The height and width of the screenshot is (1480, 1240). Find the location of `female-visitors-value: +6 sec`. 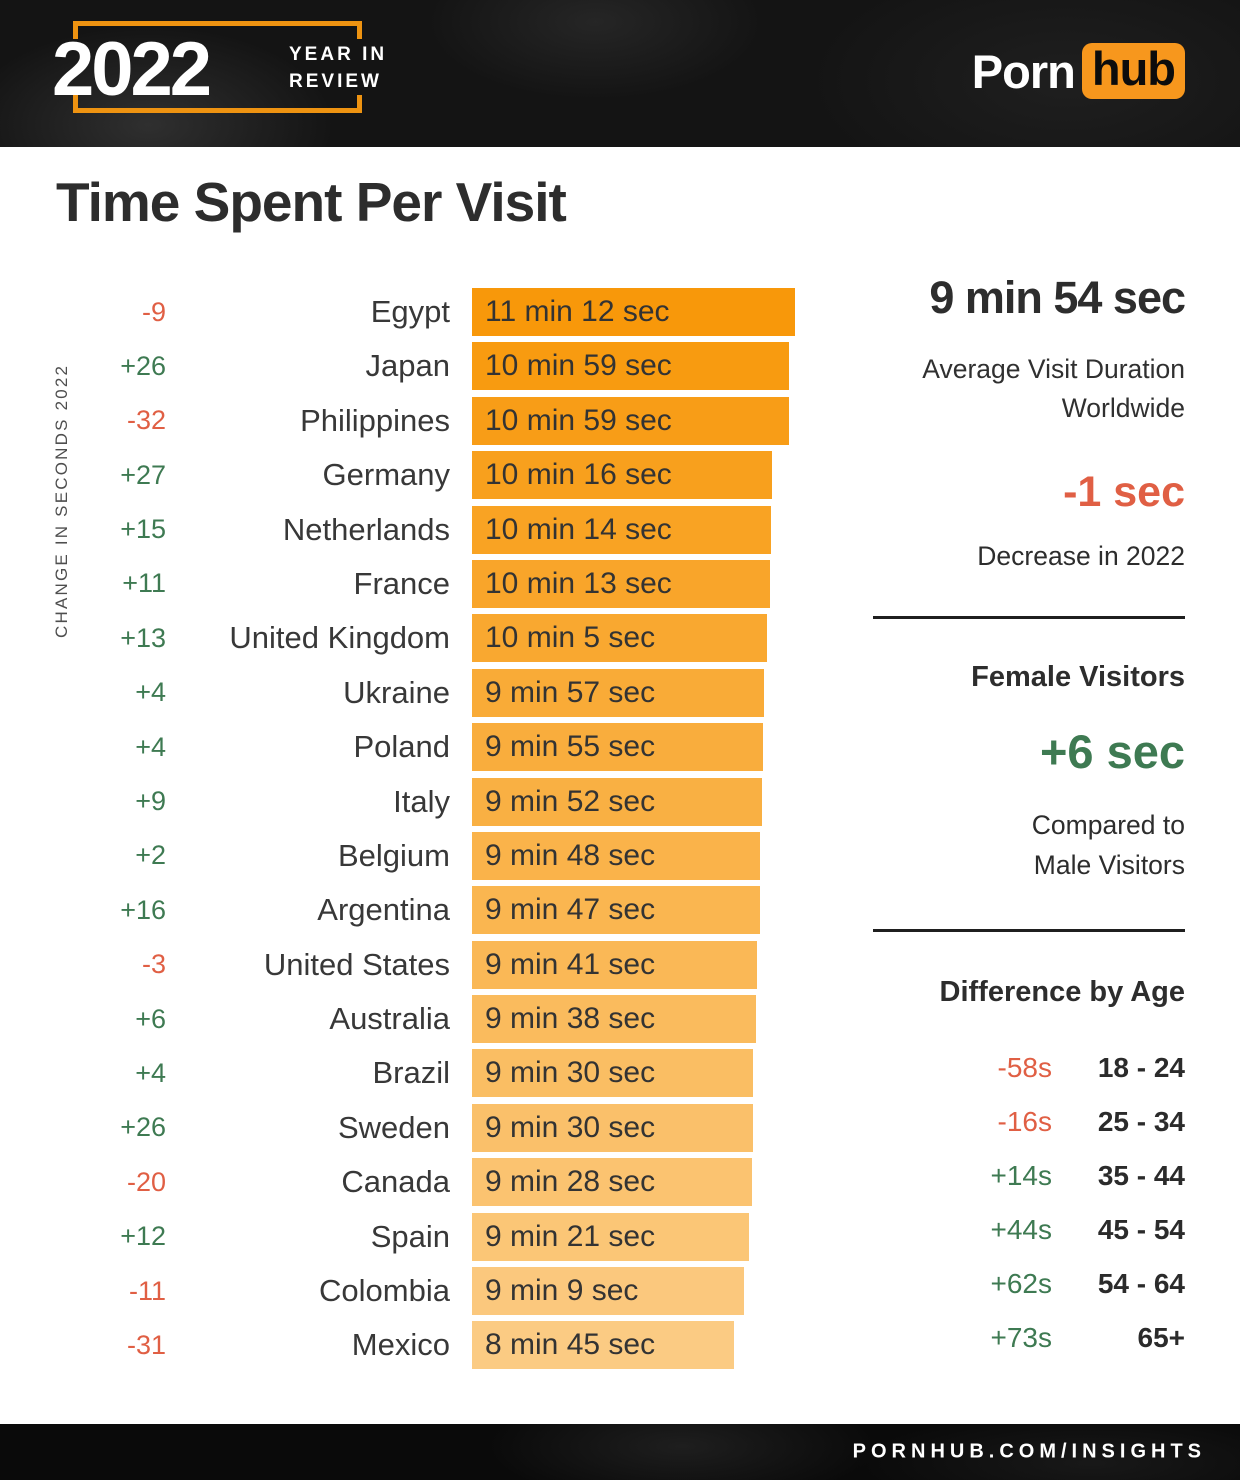

female-visitors-value: +6 sec is located at coordinates (1112, 751).